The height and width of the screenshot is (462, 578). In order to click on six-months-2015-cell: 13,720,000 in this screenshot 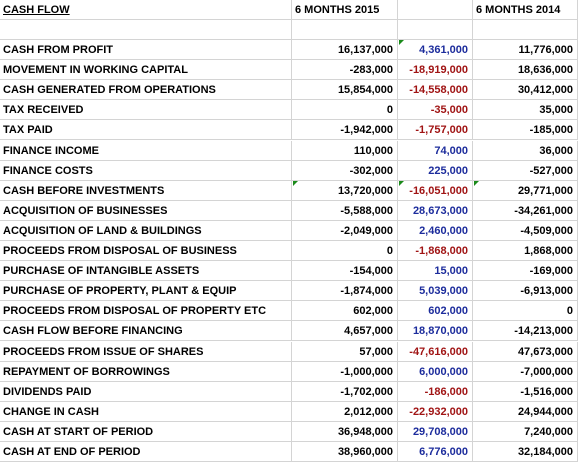, I will do `click(345, 190)`.